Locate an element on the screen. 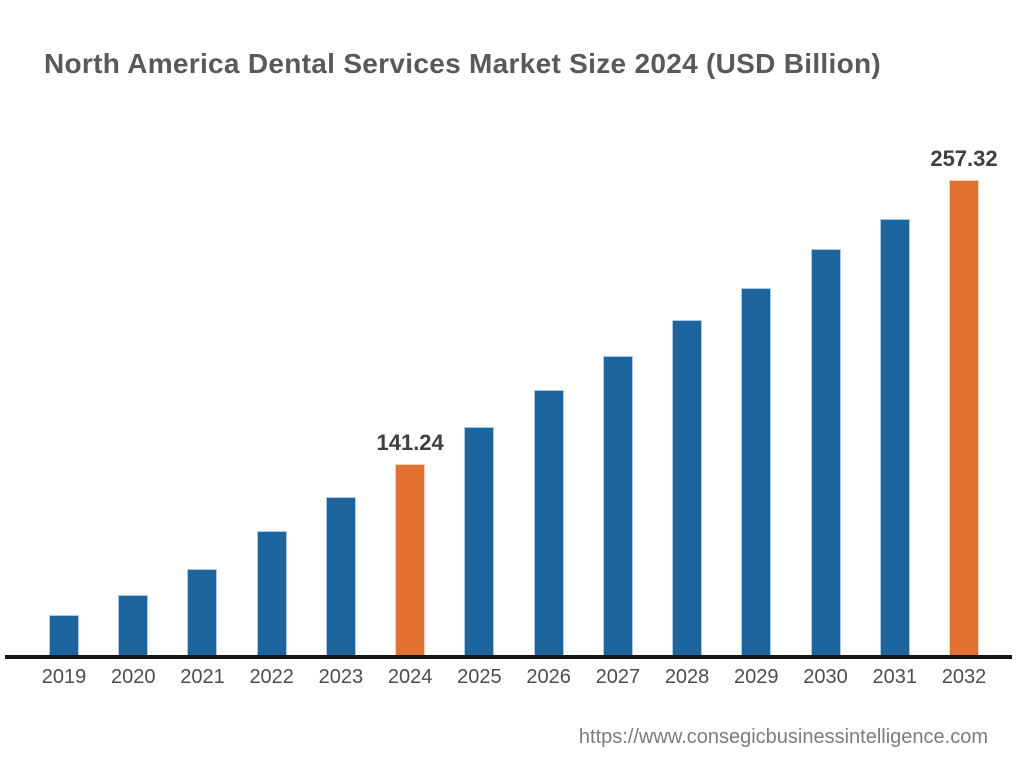  x-tick-2029: 2029 is located at coordinates (756, 677).